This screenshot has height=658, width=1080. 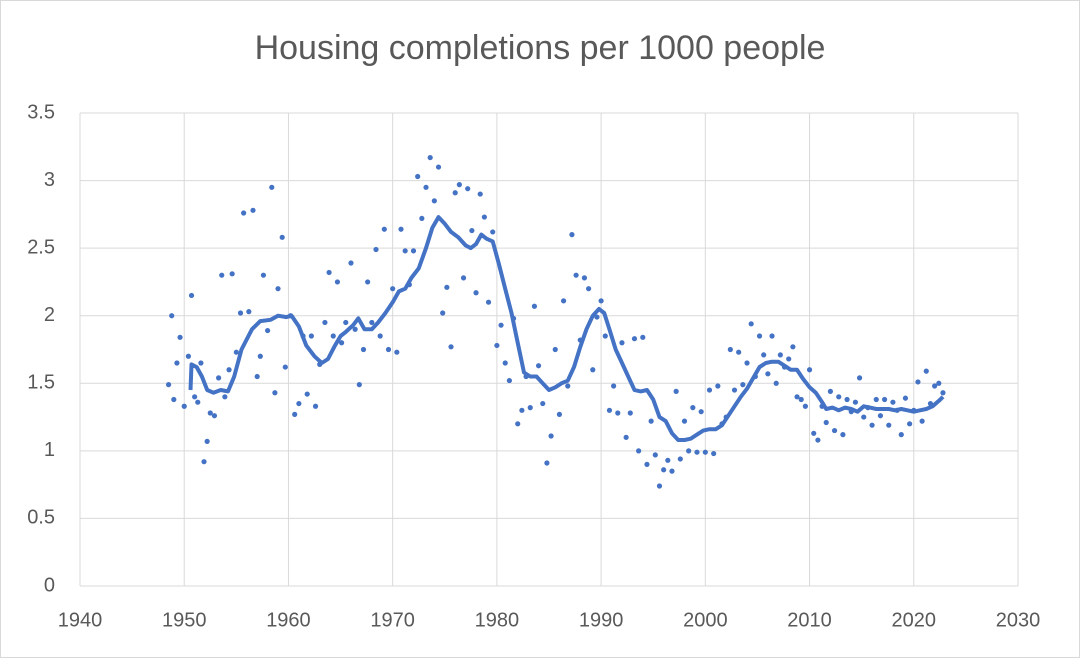 I want to click on y-tick-label: 2.5, so click(x=41, y=247).